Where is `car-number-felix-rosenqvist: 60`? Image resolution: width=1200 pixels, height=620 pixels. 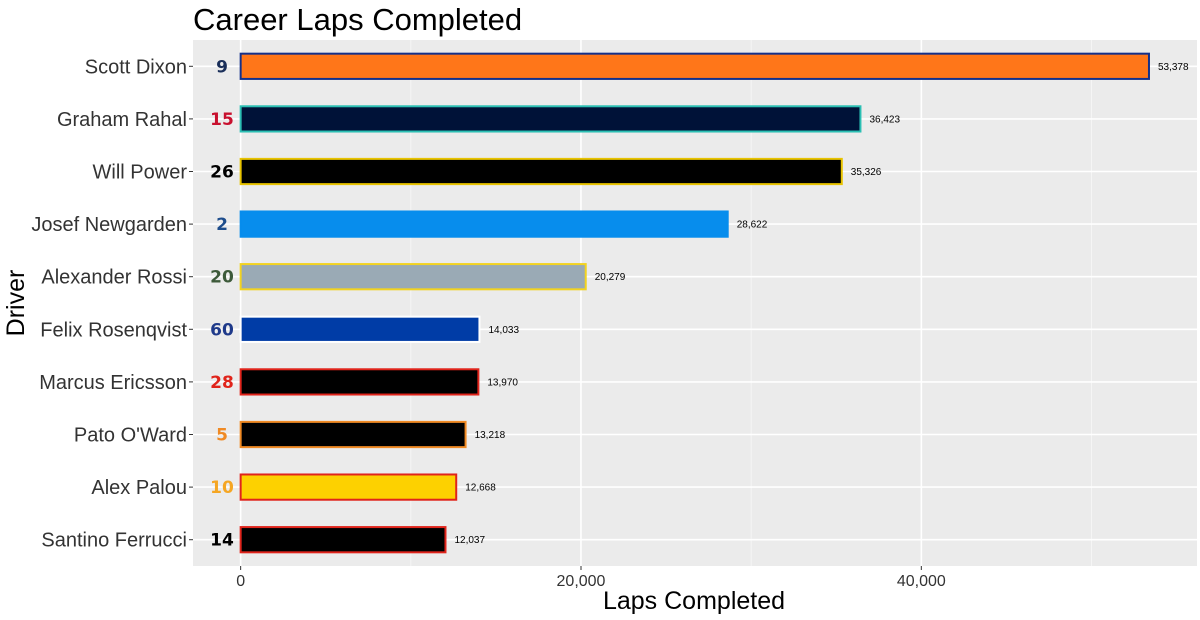
car-number-felix-rosenqvist: 60 is located at coordinates (222, 330).